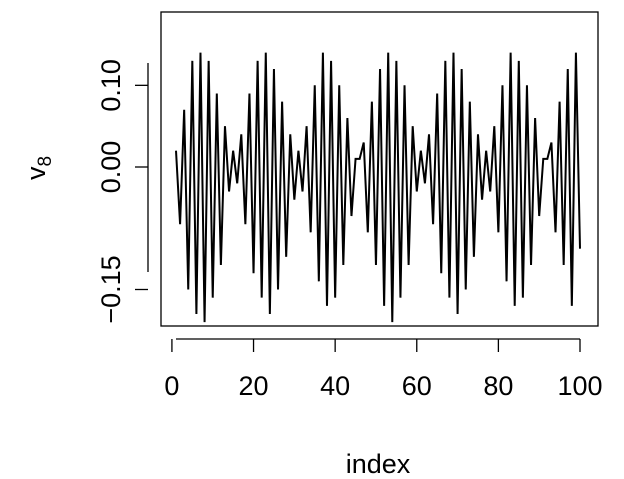 The width and height of the screenshot is (624, 479). Describe the element at coordinates (378, 464) in the screenshot. I see `x-axis-label: index` at that location.